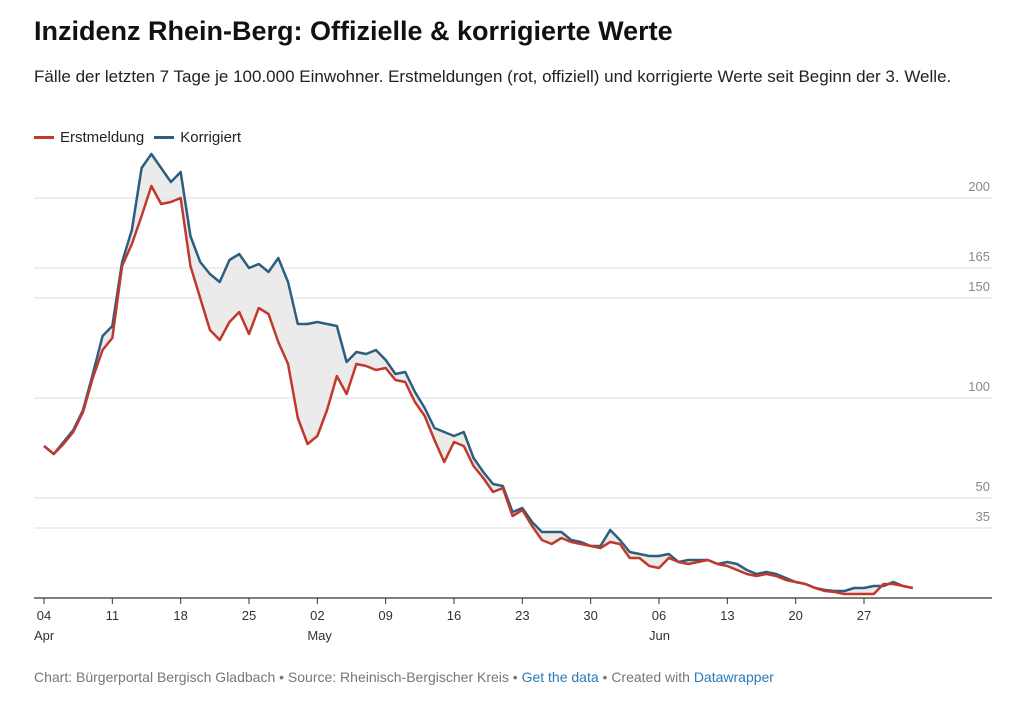 The image size is (1024, 708). What do you see at coordinates (44, 635) in the screenshot?
I see `x-month-label: Apr` at bounding box center [44, 635].